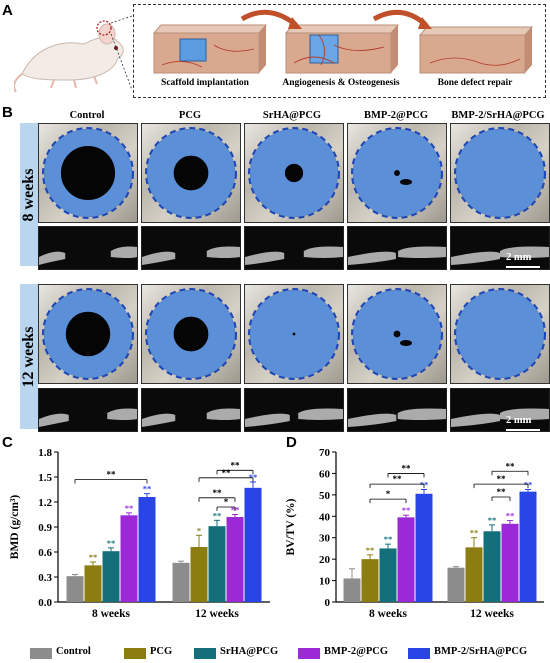  I want to click on angiogenesis-block, so click(342, 49).